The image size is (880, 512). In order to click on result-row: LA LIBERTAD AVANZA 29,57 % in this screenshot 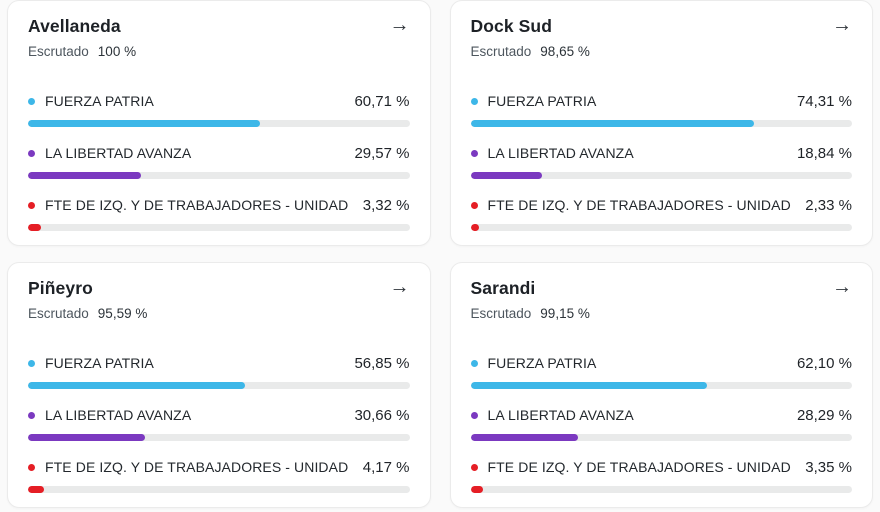, I will do `click(219, 161)`.